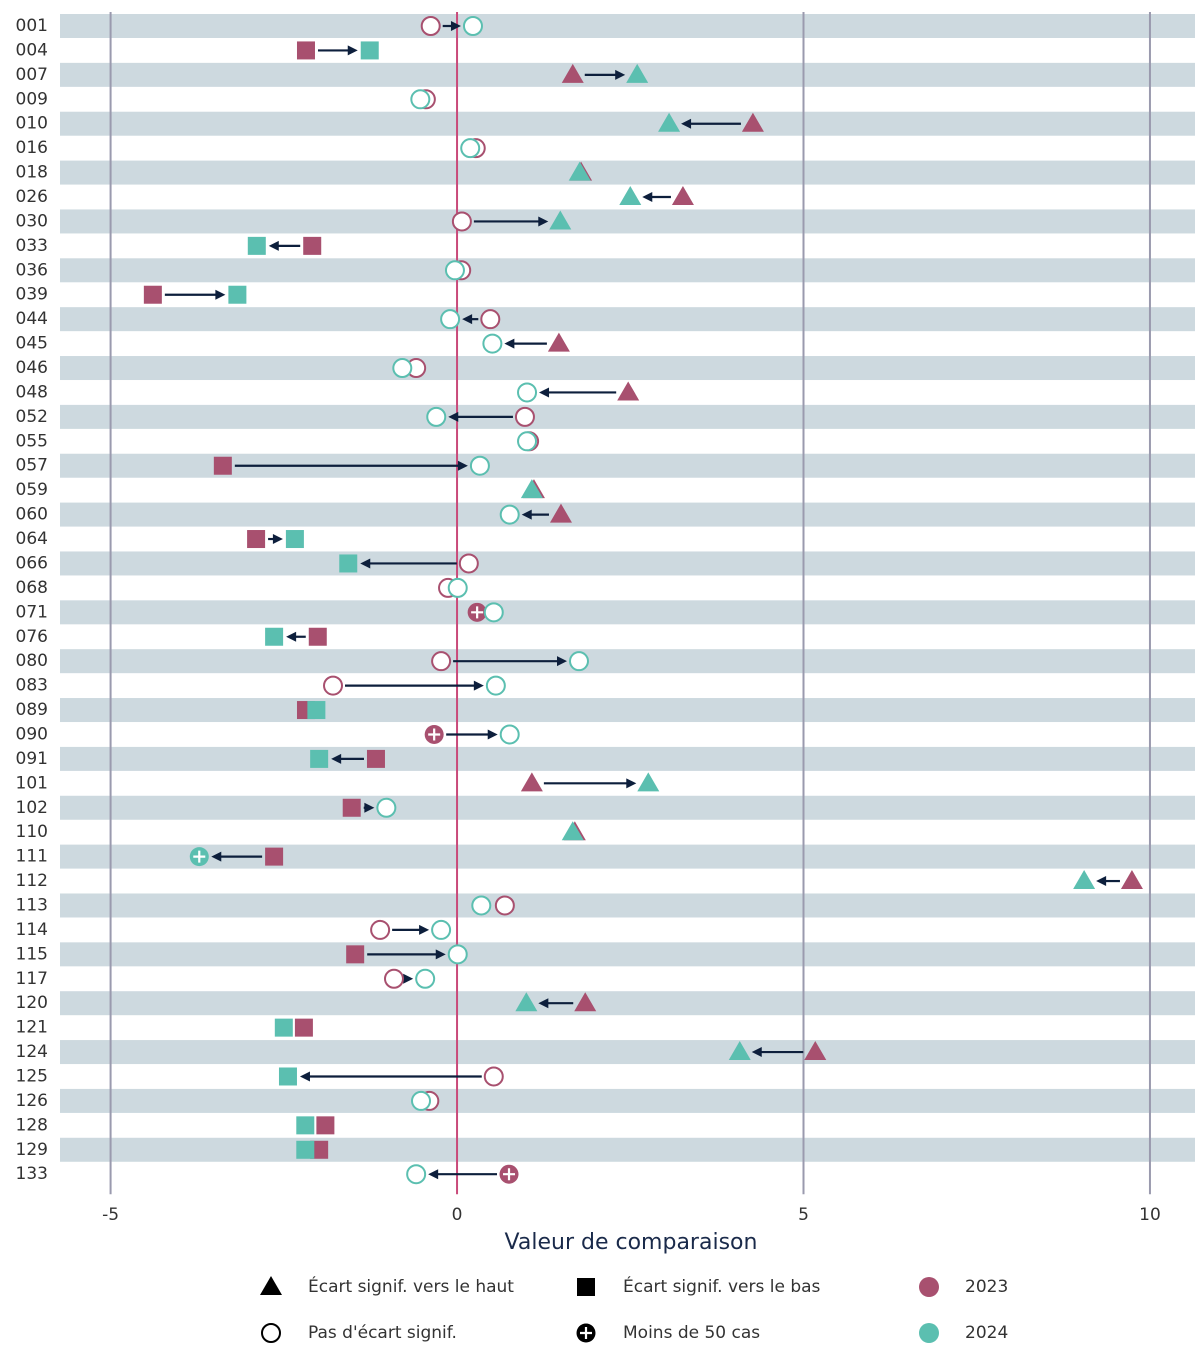 The width and height of the screenshot is (1195, 1349). Describe the element at coordinates (32, 246) in the screenshot. I see `y-tick-label: 033` at that location.